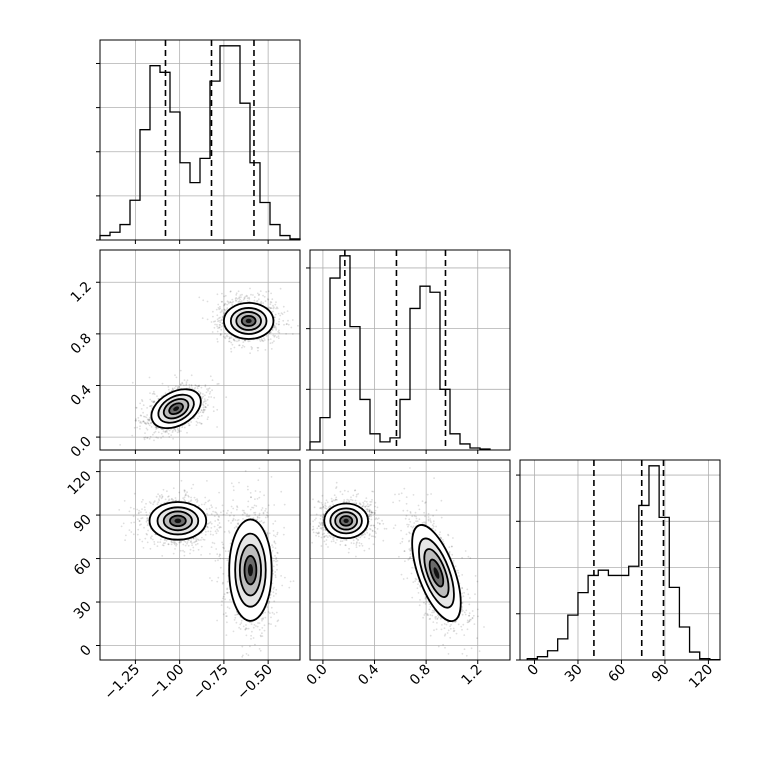 The image size is (760, 760). What do you see at coordinates (248, 321) in the screenshot?
I see `density-peak` at bounding box center [248, 321].